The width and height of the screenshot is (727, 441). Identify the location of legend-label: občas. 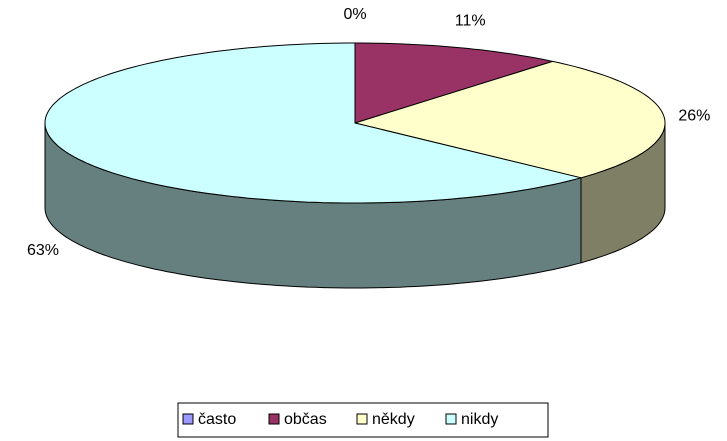
(305, 419).